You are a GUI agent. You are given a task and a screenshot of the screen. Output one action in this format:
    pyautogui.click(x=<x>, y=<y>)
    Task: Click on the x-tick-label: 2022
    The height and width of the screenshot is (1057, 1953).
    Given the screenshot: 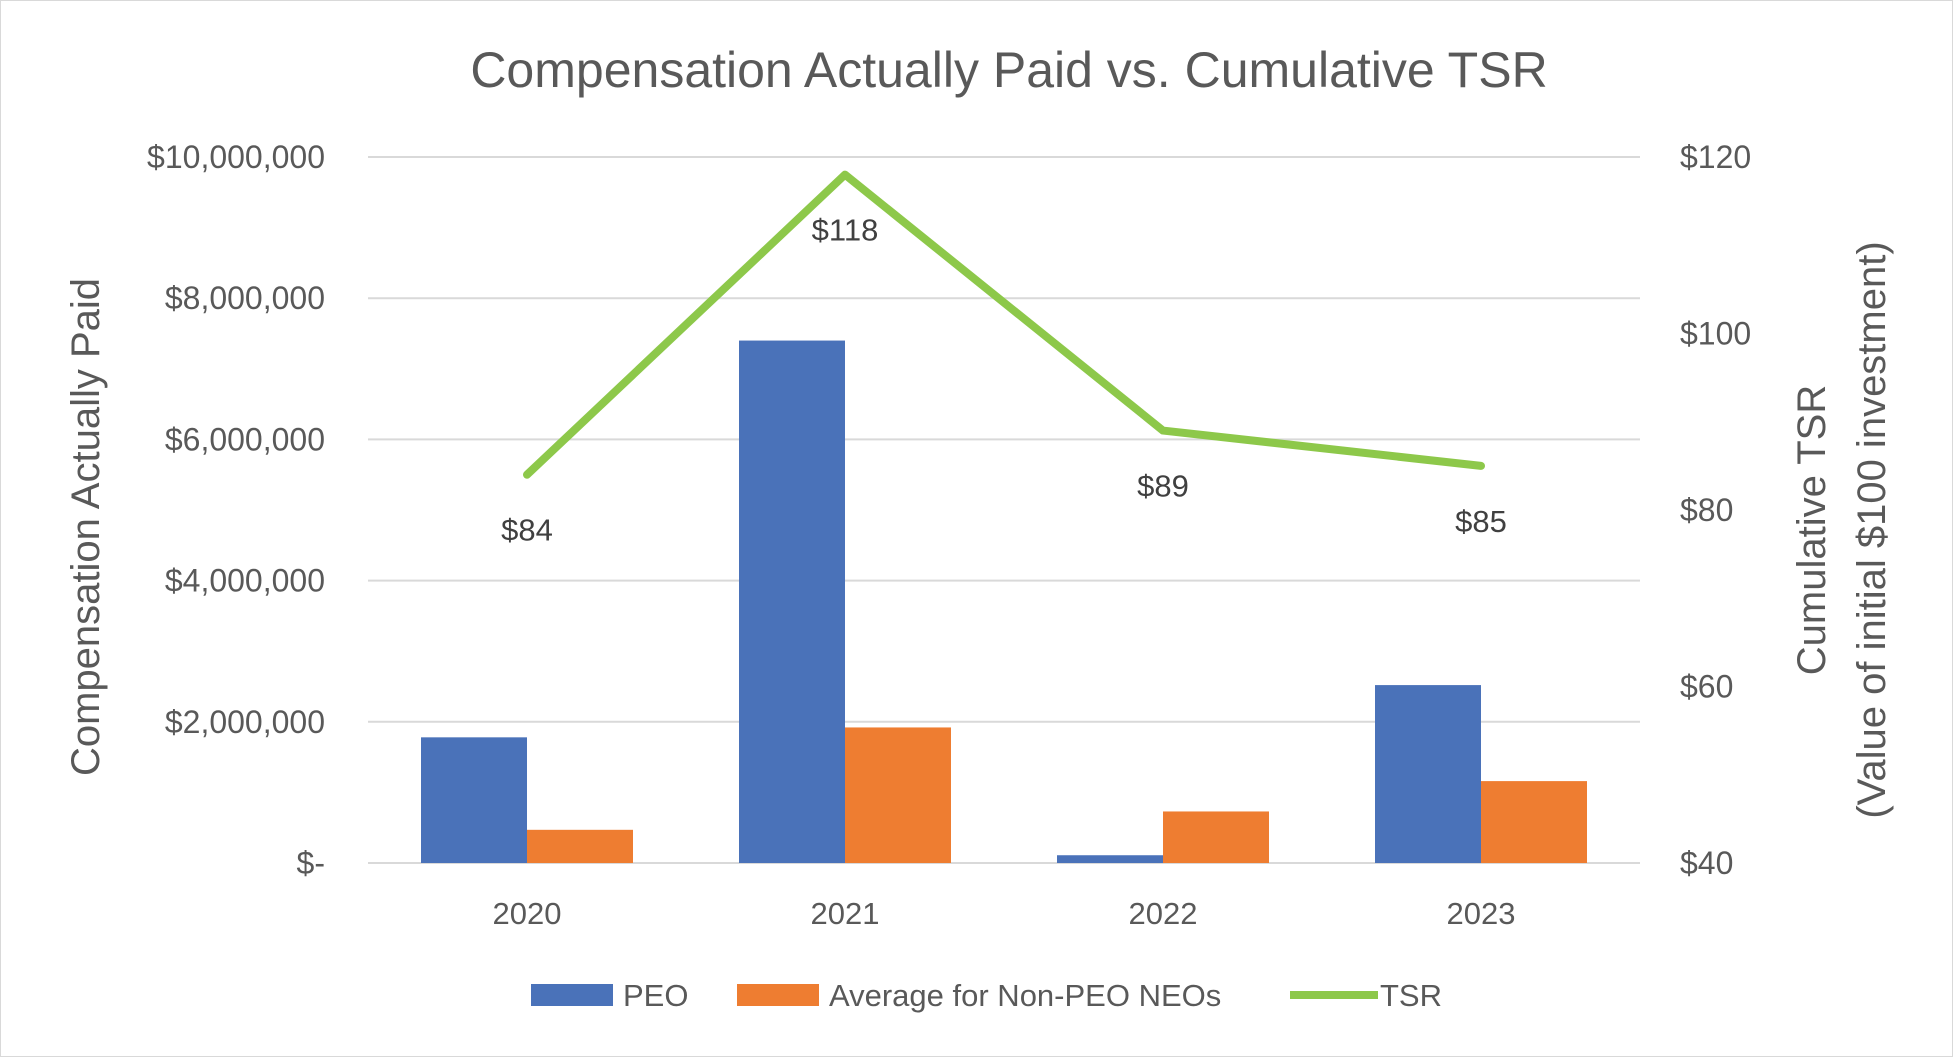 What is the action you would take?
    pyautogui.click(x=1163, y=913)
    